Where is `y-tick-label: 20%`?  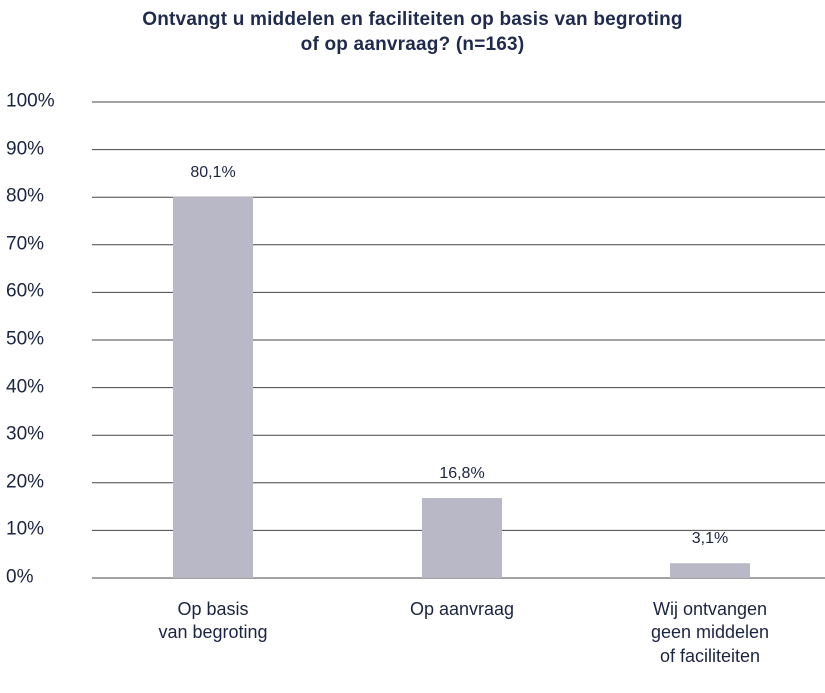 y-tick-label: 20% is located at coordinates (25, 482).